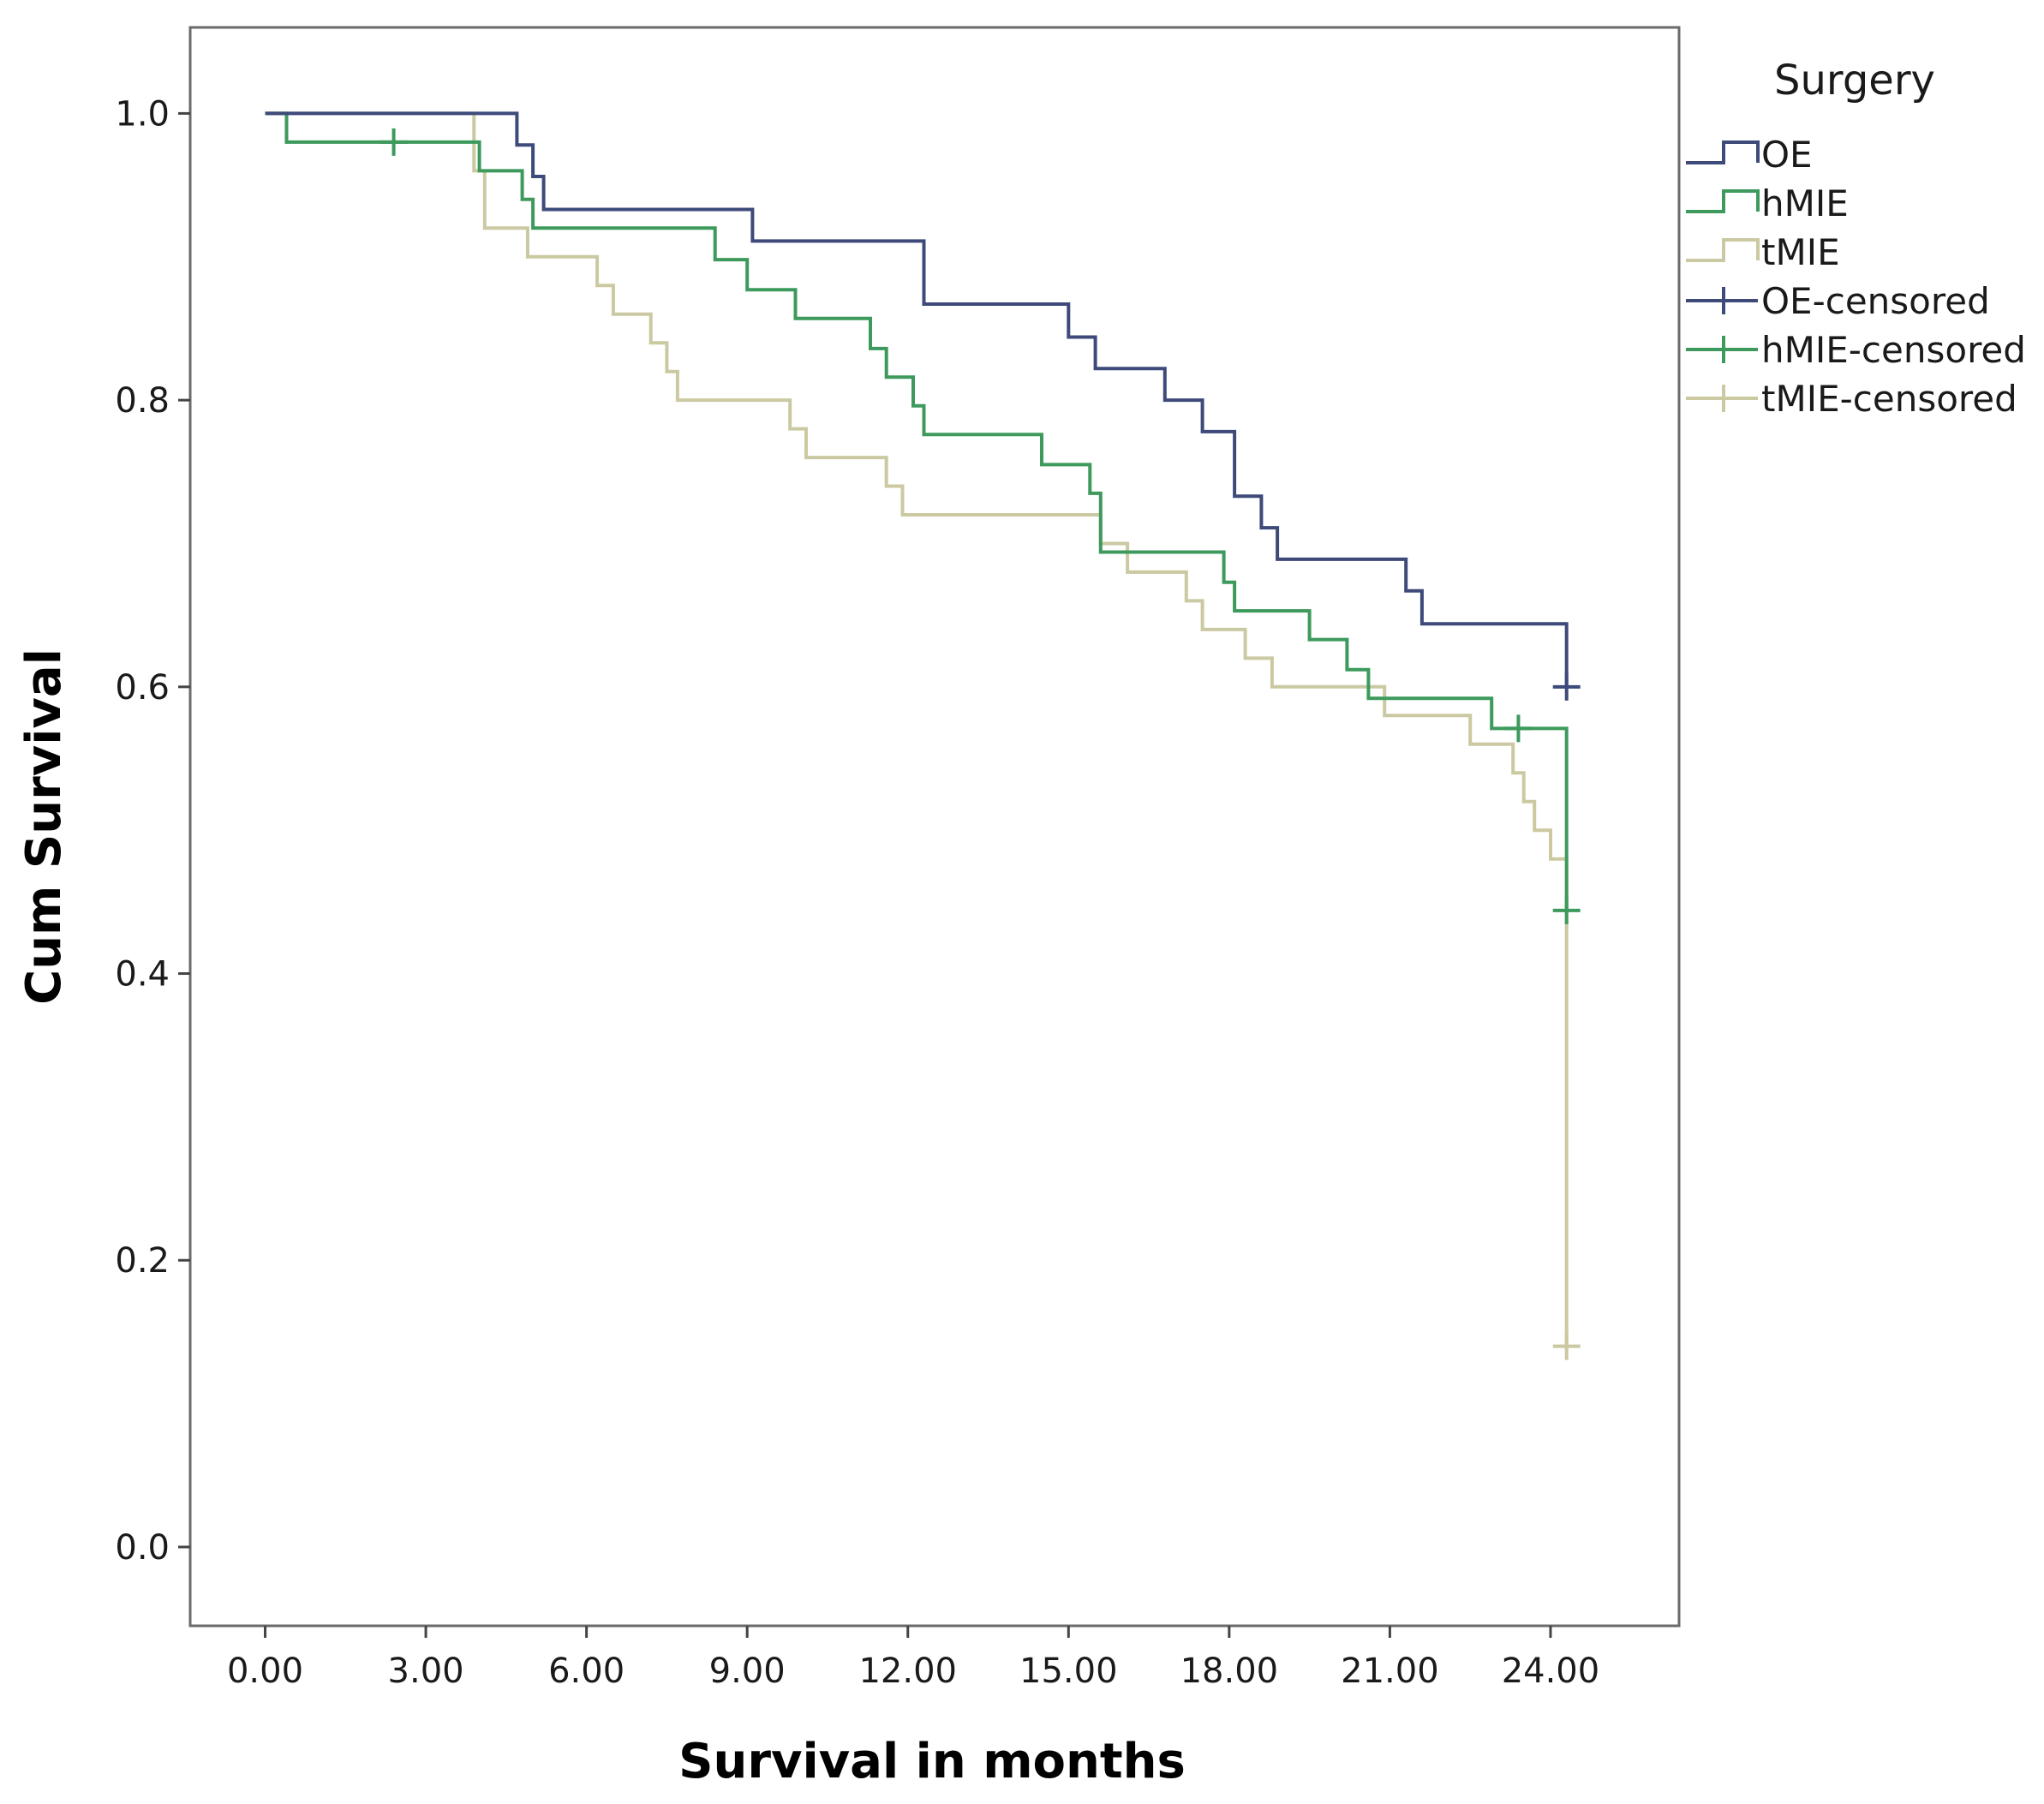 This screenshot has height=1804, width=2044. I want to click on legend-item-oe: OE, so click(1749, 155).